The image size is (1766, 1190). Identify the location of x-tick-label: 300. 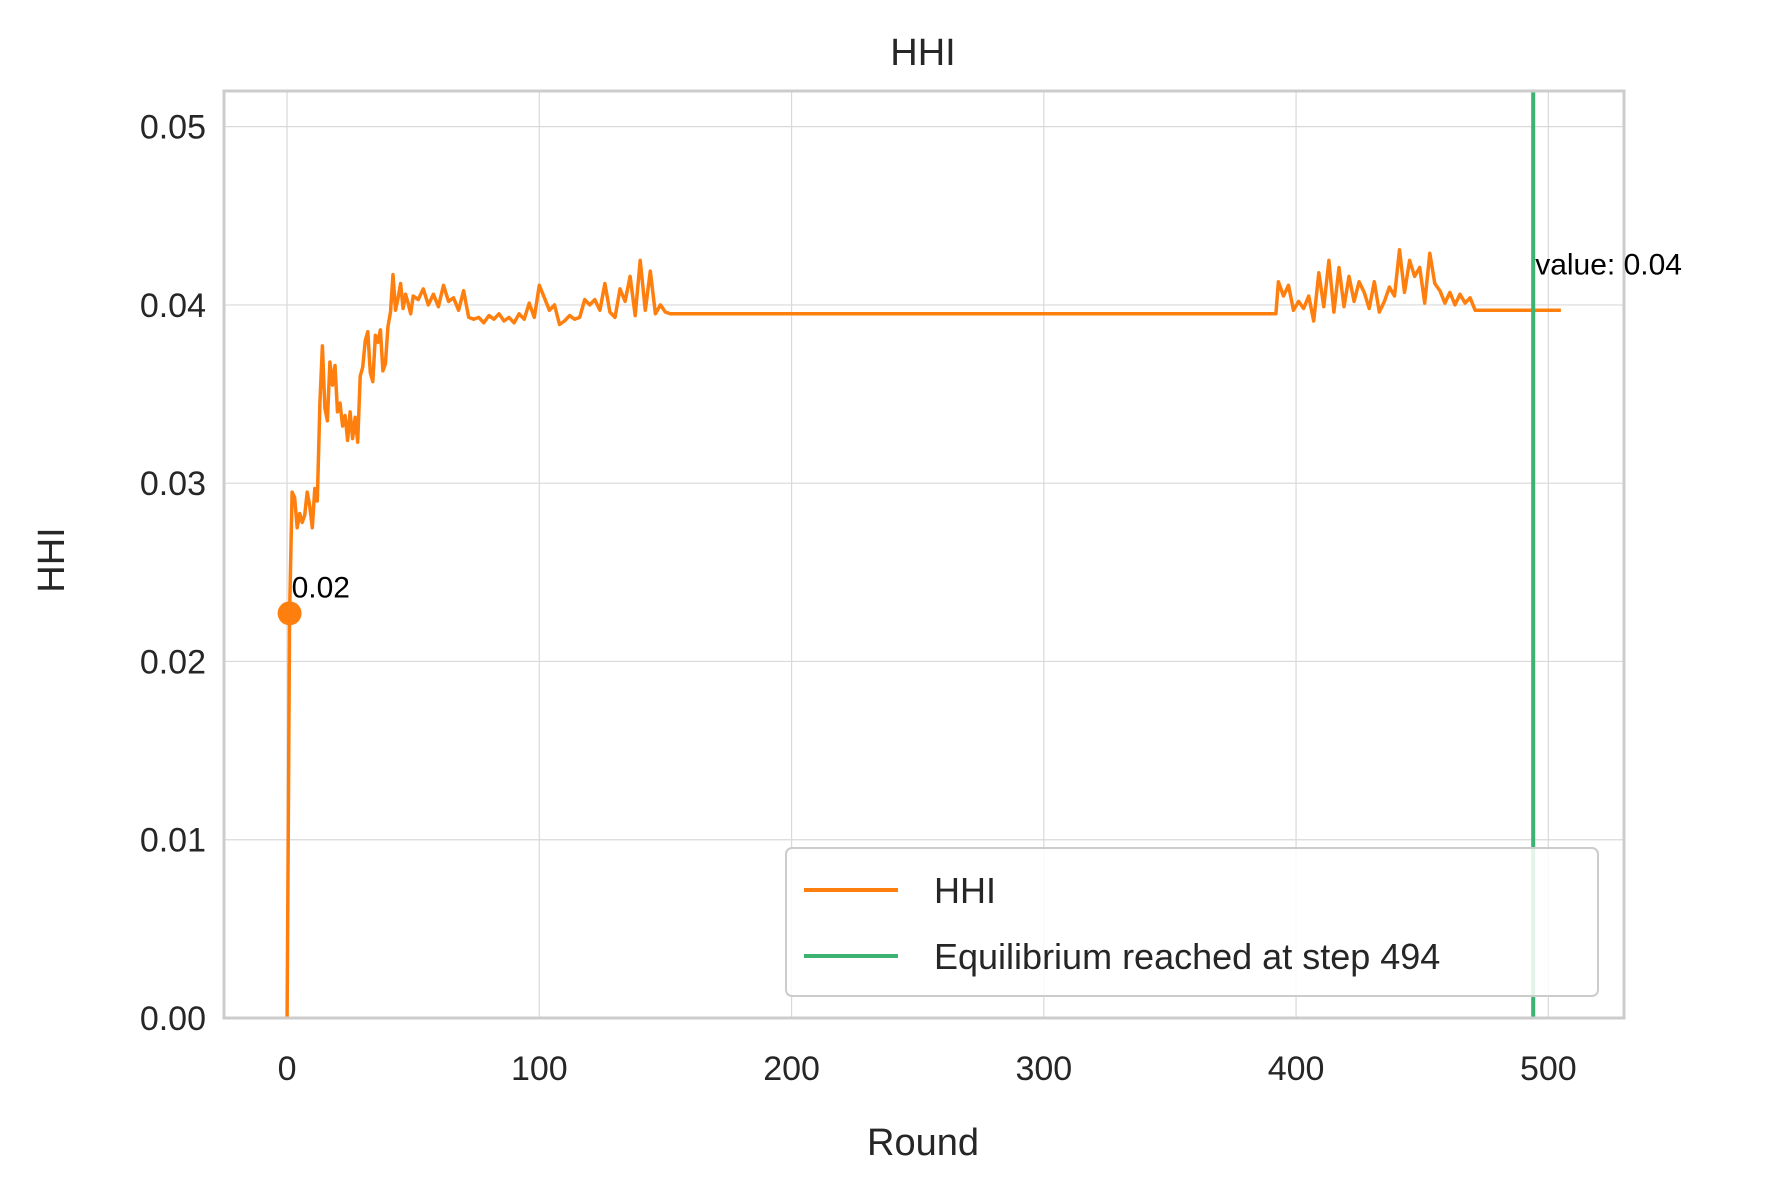
(1043, 1069).